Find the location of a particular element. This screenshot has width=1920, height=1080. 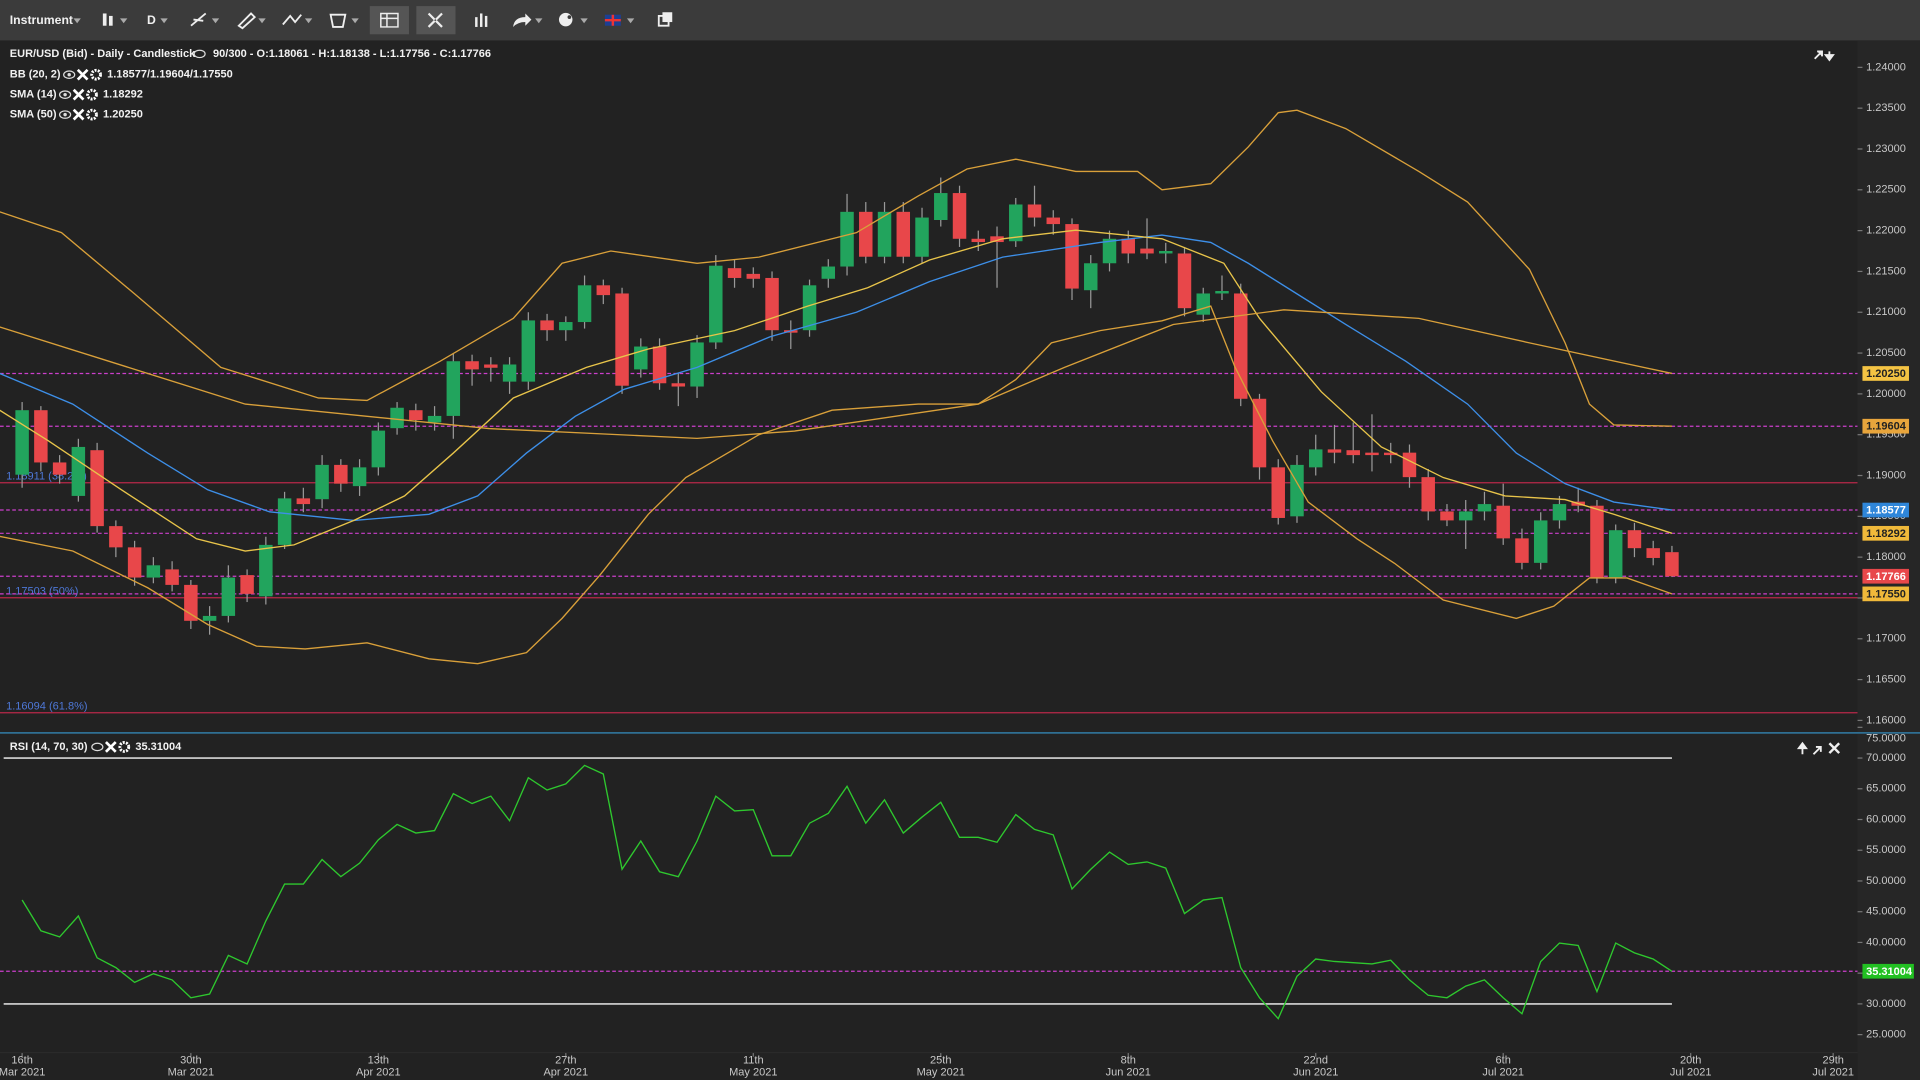

layout-button is located at coordinates (389, 20).